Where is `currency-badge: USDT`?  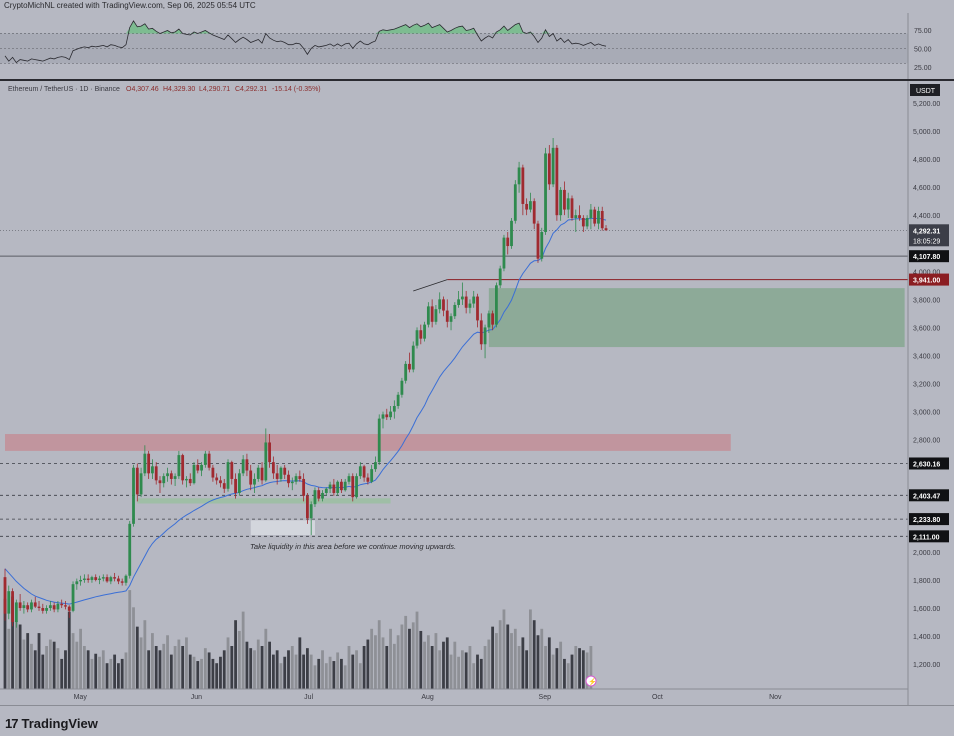 currency-badge: USDT is located at coordinates (925, 90).